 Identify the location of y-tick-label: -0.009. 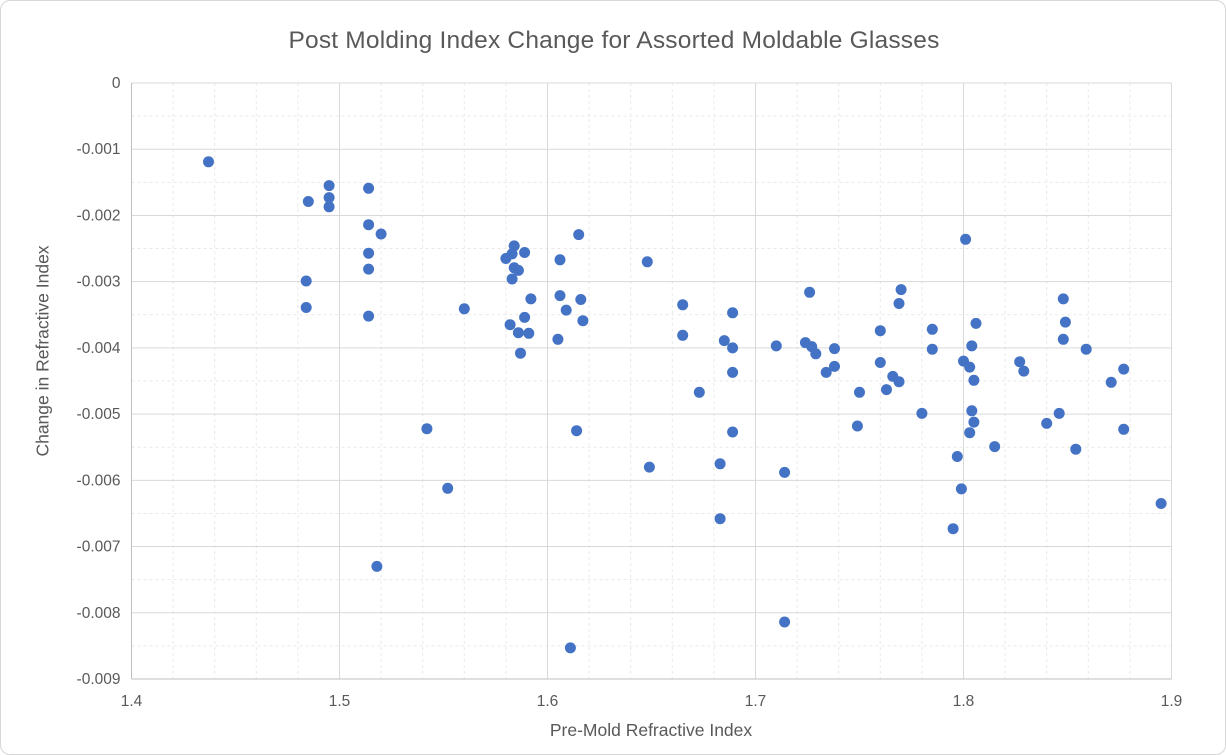
(99, 679).